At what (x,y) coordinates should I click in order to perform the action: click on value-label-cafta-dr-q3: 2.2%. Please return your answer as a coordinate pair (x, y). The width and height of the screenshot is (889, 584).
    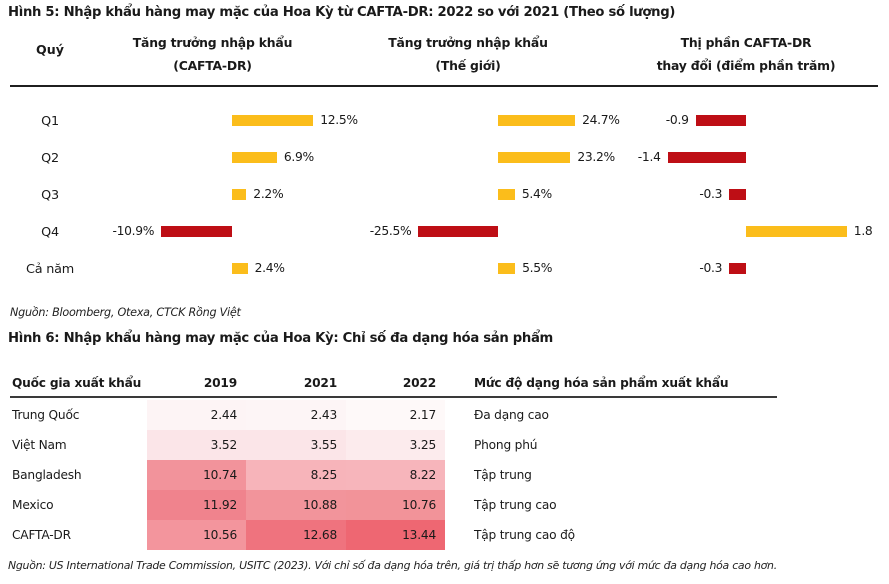
    Looking at the image, I should click on (268, 194).